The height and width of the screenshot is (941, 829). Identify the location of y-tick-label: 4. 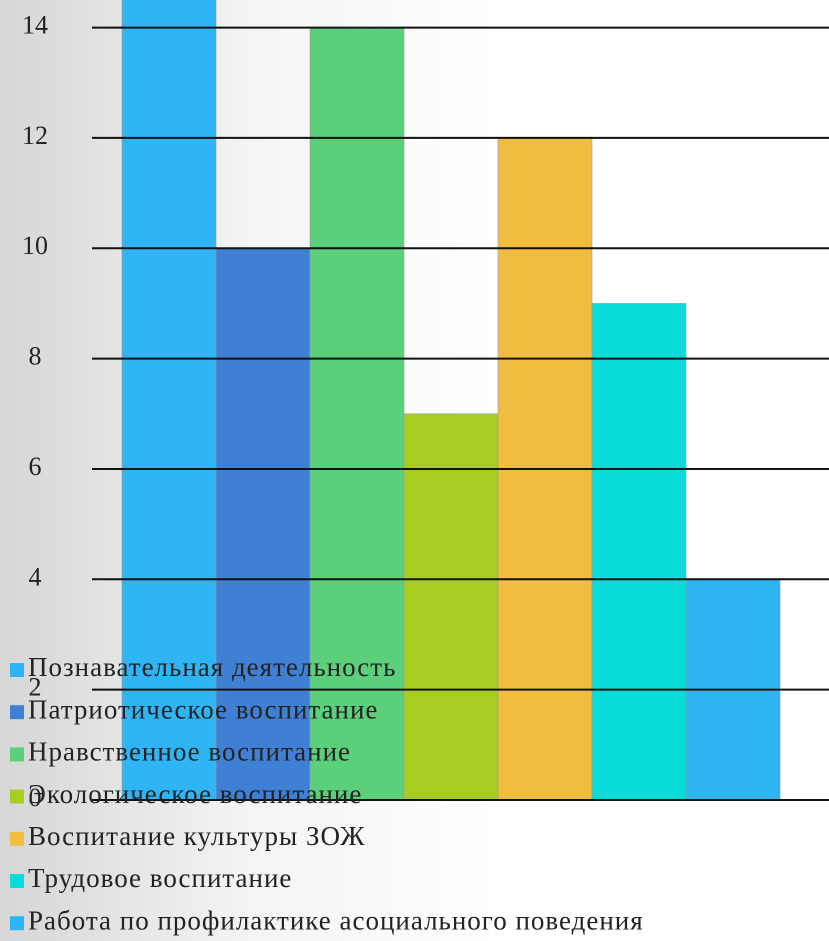
(35, 576).